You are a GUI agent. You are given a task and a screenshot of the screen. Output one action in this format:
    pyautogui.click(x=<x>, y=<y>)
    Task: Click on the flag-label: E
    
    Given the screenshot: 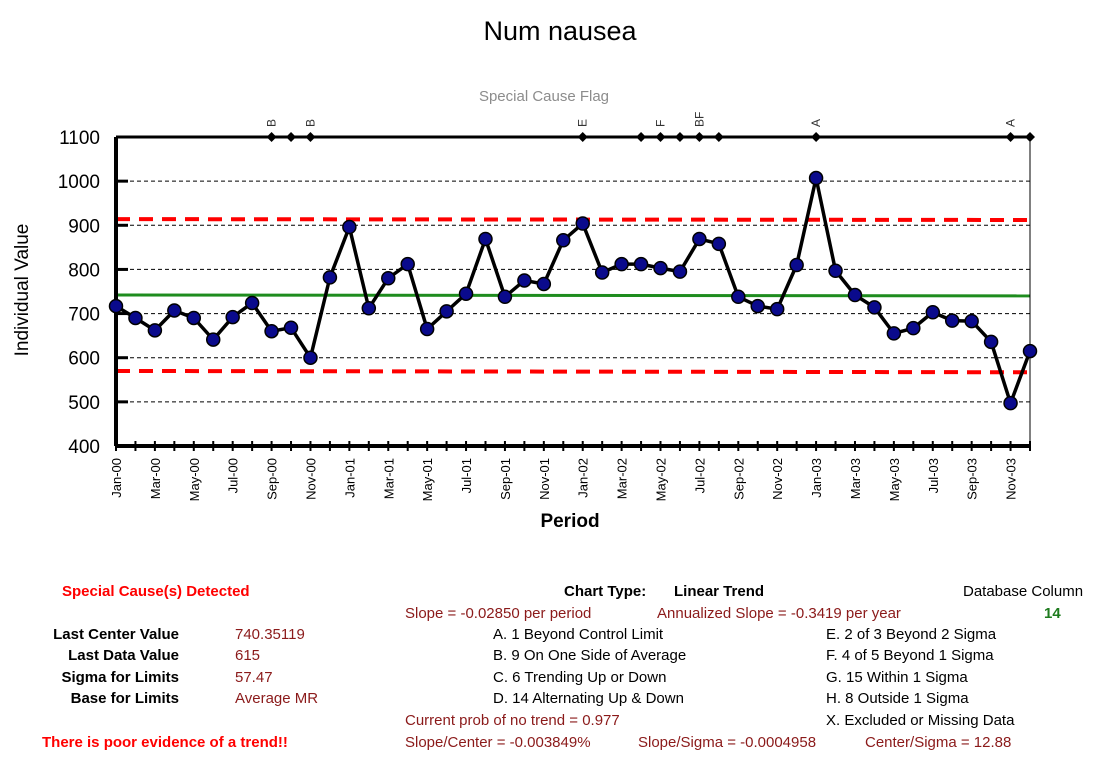 What is the action you would take?
    pyautogui.click(x=583, y=123)
    